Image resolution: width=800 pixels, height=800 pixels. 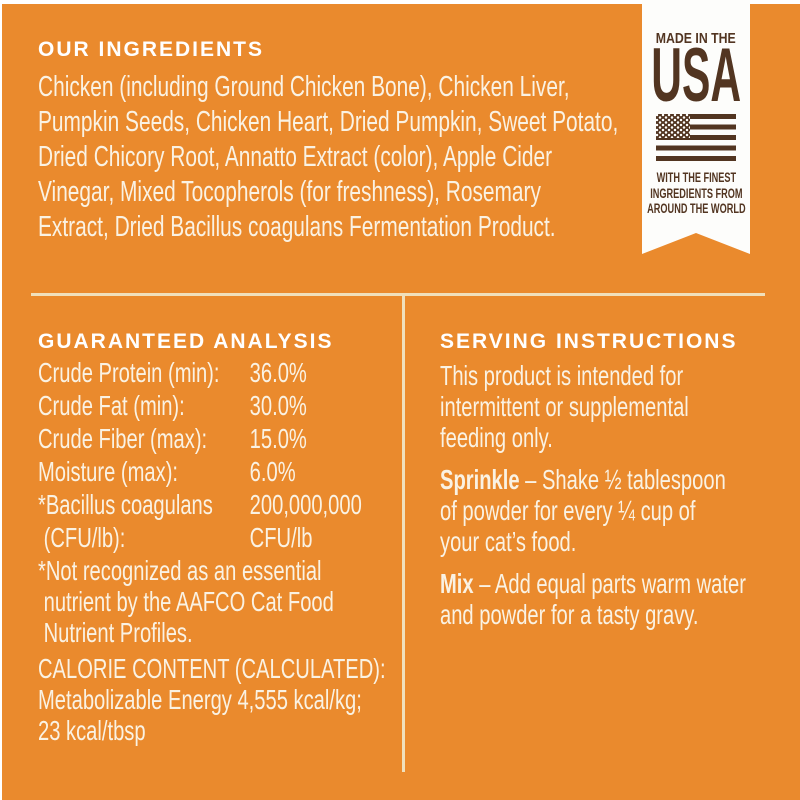 I want to click on ga-row: (CFU/lb): CFU/lb, so click(x=225, y=537).